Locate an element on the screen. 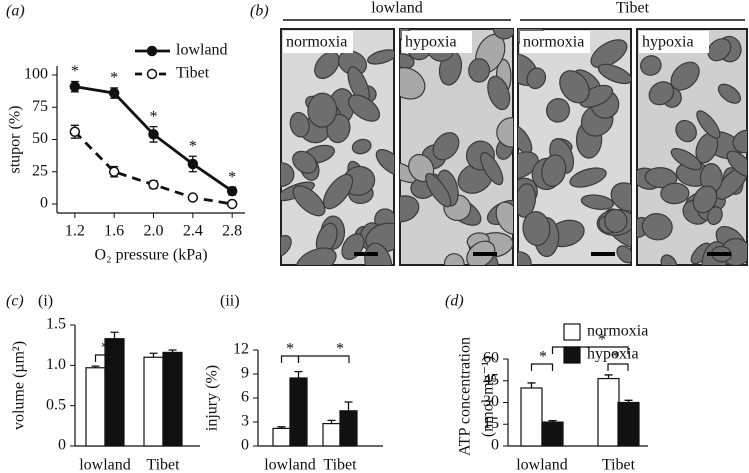  y-tick-label: 30 is located at coordinates (491, 401).